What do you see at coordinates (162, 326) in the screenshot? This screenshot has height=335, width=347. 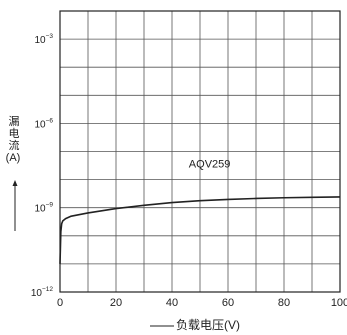 I see `x-axis-label-dash` at bounding box center [162, 326].